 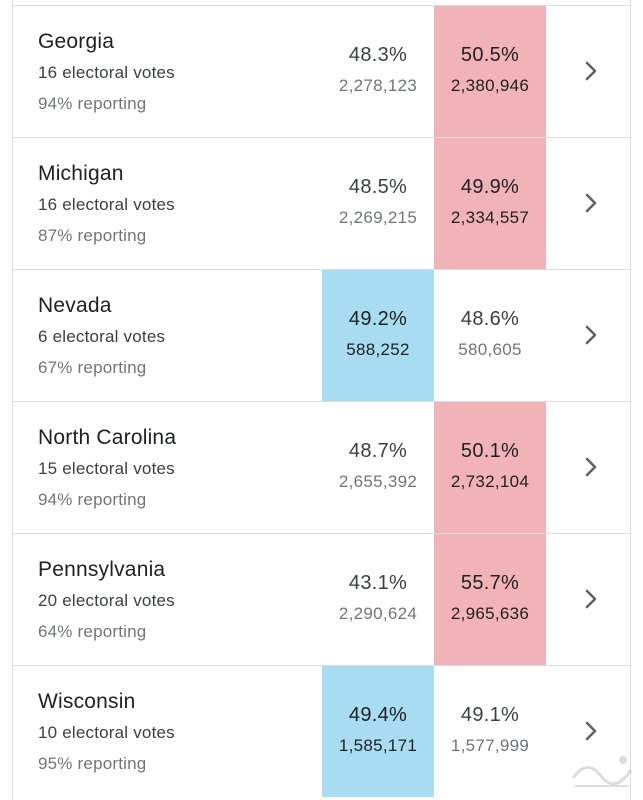 What do you see at coordinates (378, 583) in the screenshot?
I see `dem-percent: 43.1%` at bounding box center [378, 583].